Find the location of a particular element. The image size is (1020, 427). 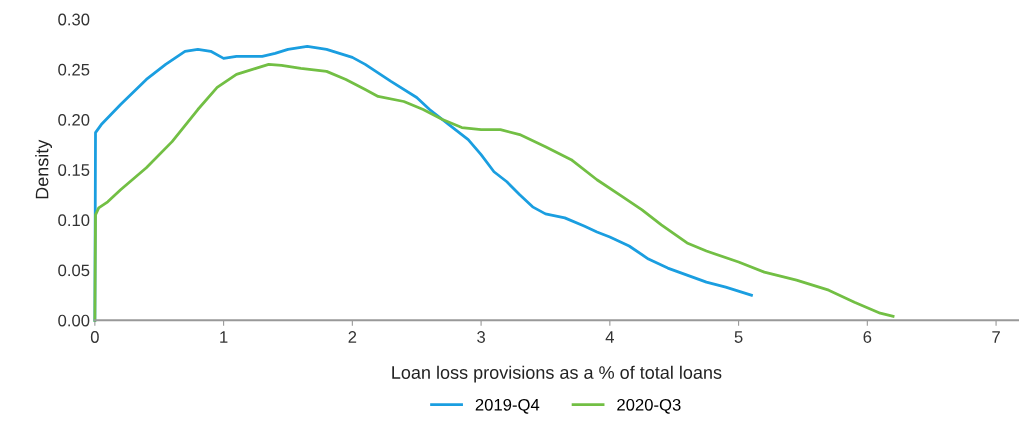

y-tick-label: 0.10 is located at coordinates (74, 220).